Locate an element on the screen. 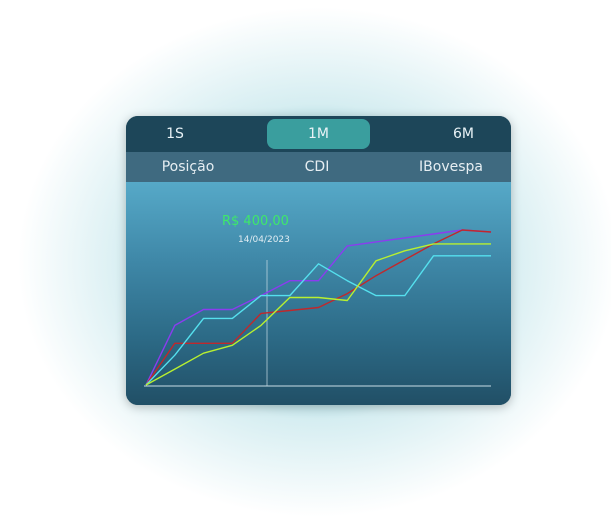  series-tabs: Posição CDI IBovespa is located at coordinates (318, 167).